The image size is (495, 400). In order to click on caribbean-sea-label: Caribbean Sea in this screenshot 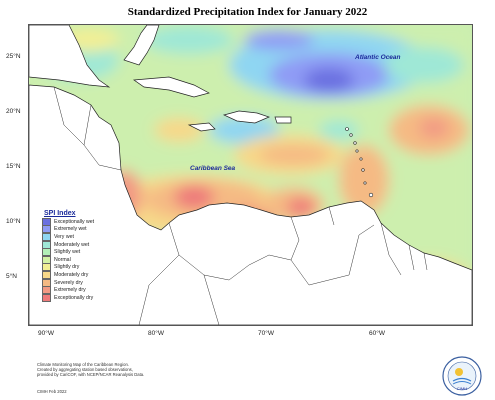, I will do `click(213, 168)`.